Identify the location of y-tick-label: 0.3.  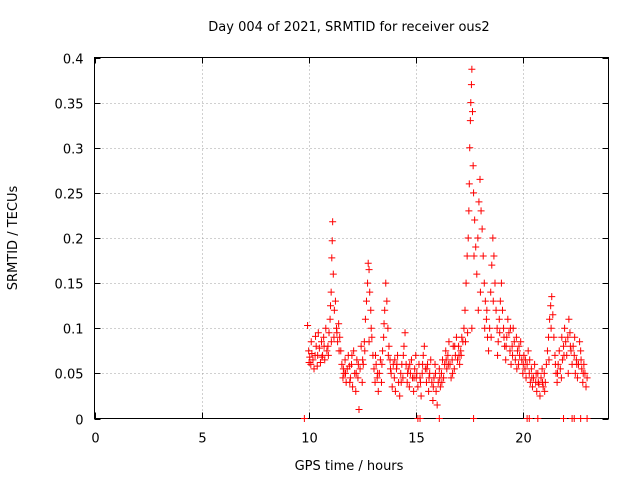
(73, 150).